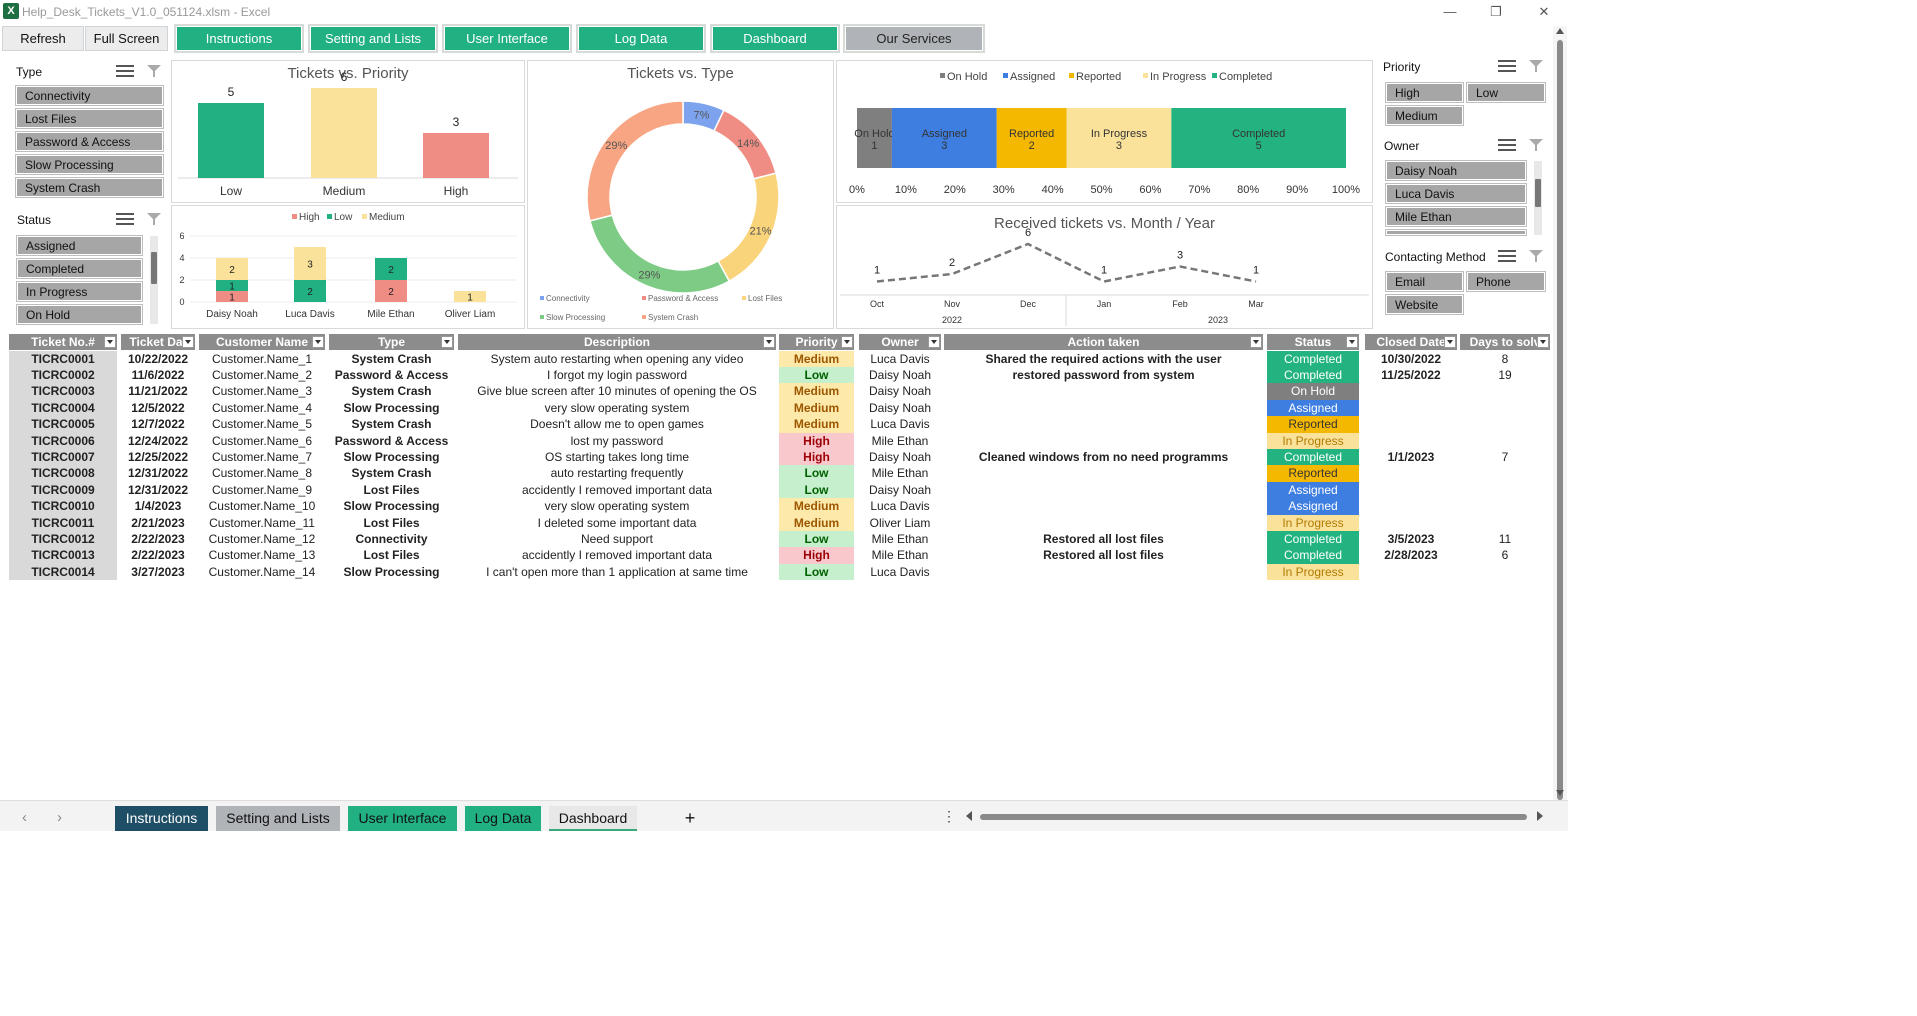 This screenshot has width=1917, height=1016. Describe the element at coordinates (63, 424) in the screenshot. I see `cell-ticket-no: TICRC0005` at that location.